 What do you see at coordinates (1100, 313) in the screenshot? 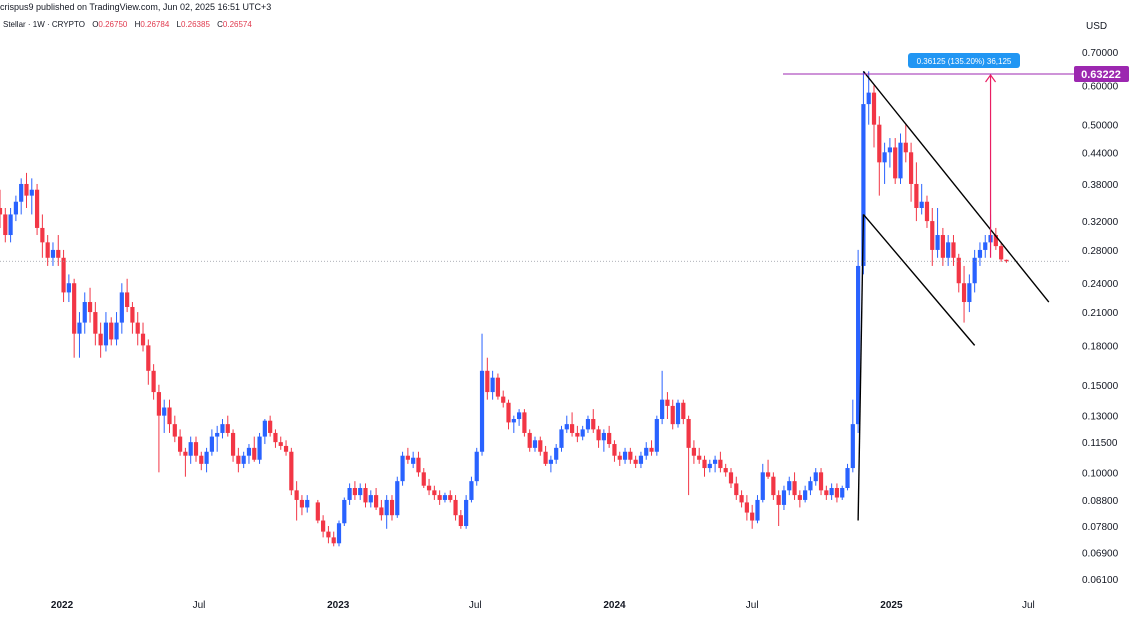
I see `price-tick-label: 0.21000` at bounding box center [1100, 313].